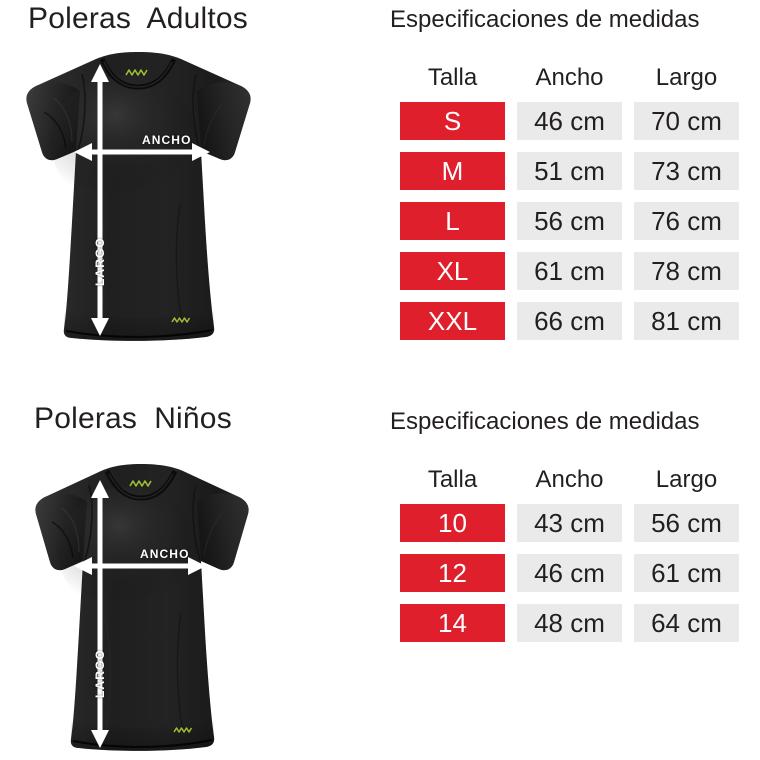  What do you see at coordinates (686, 121) in the screenshot?
I see `largo-value: 70 cm` at bounding box center [686, 121].